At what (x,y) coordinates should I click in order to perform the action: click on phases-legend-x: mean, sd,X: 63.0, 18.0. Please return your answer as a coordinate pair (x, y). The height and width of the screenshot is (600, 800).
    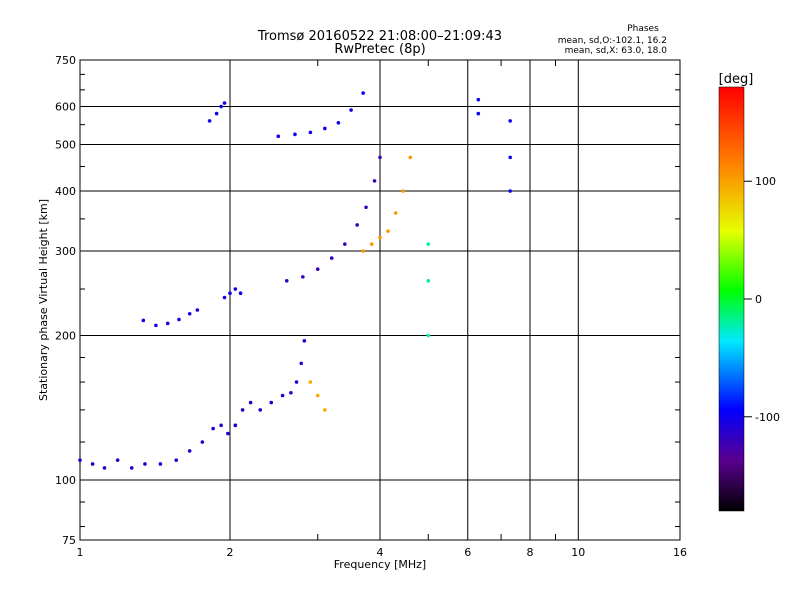
    Looking at the image, I should click on (616, 51).